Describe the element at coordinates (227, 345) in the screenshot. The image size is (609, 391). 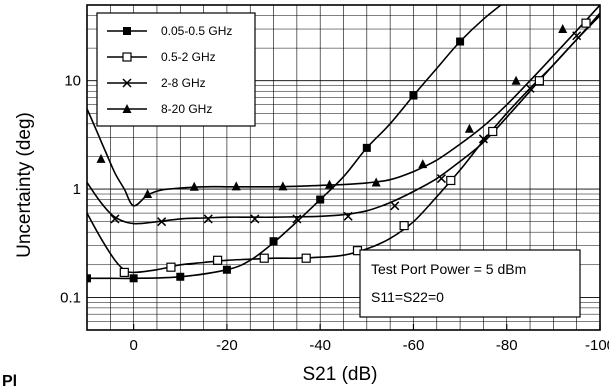
I see `x-tick-label: -20` at that location.